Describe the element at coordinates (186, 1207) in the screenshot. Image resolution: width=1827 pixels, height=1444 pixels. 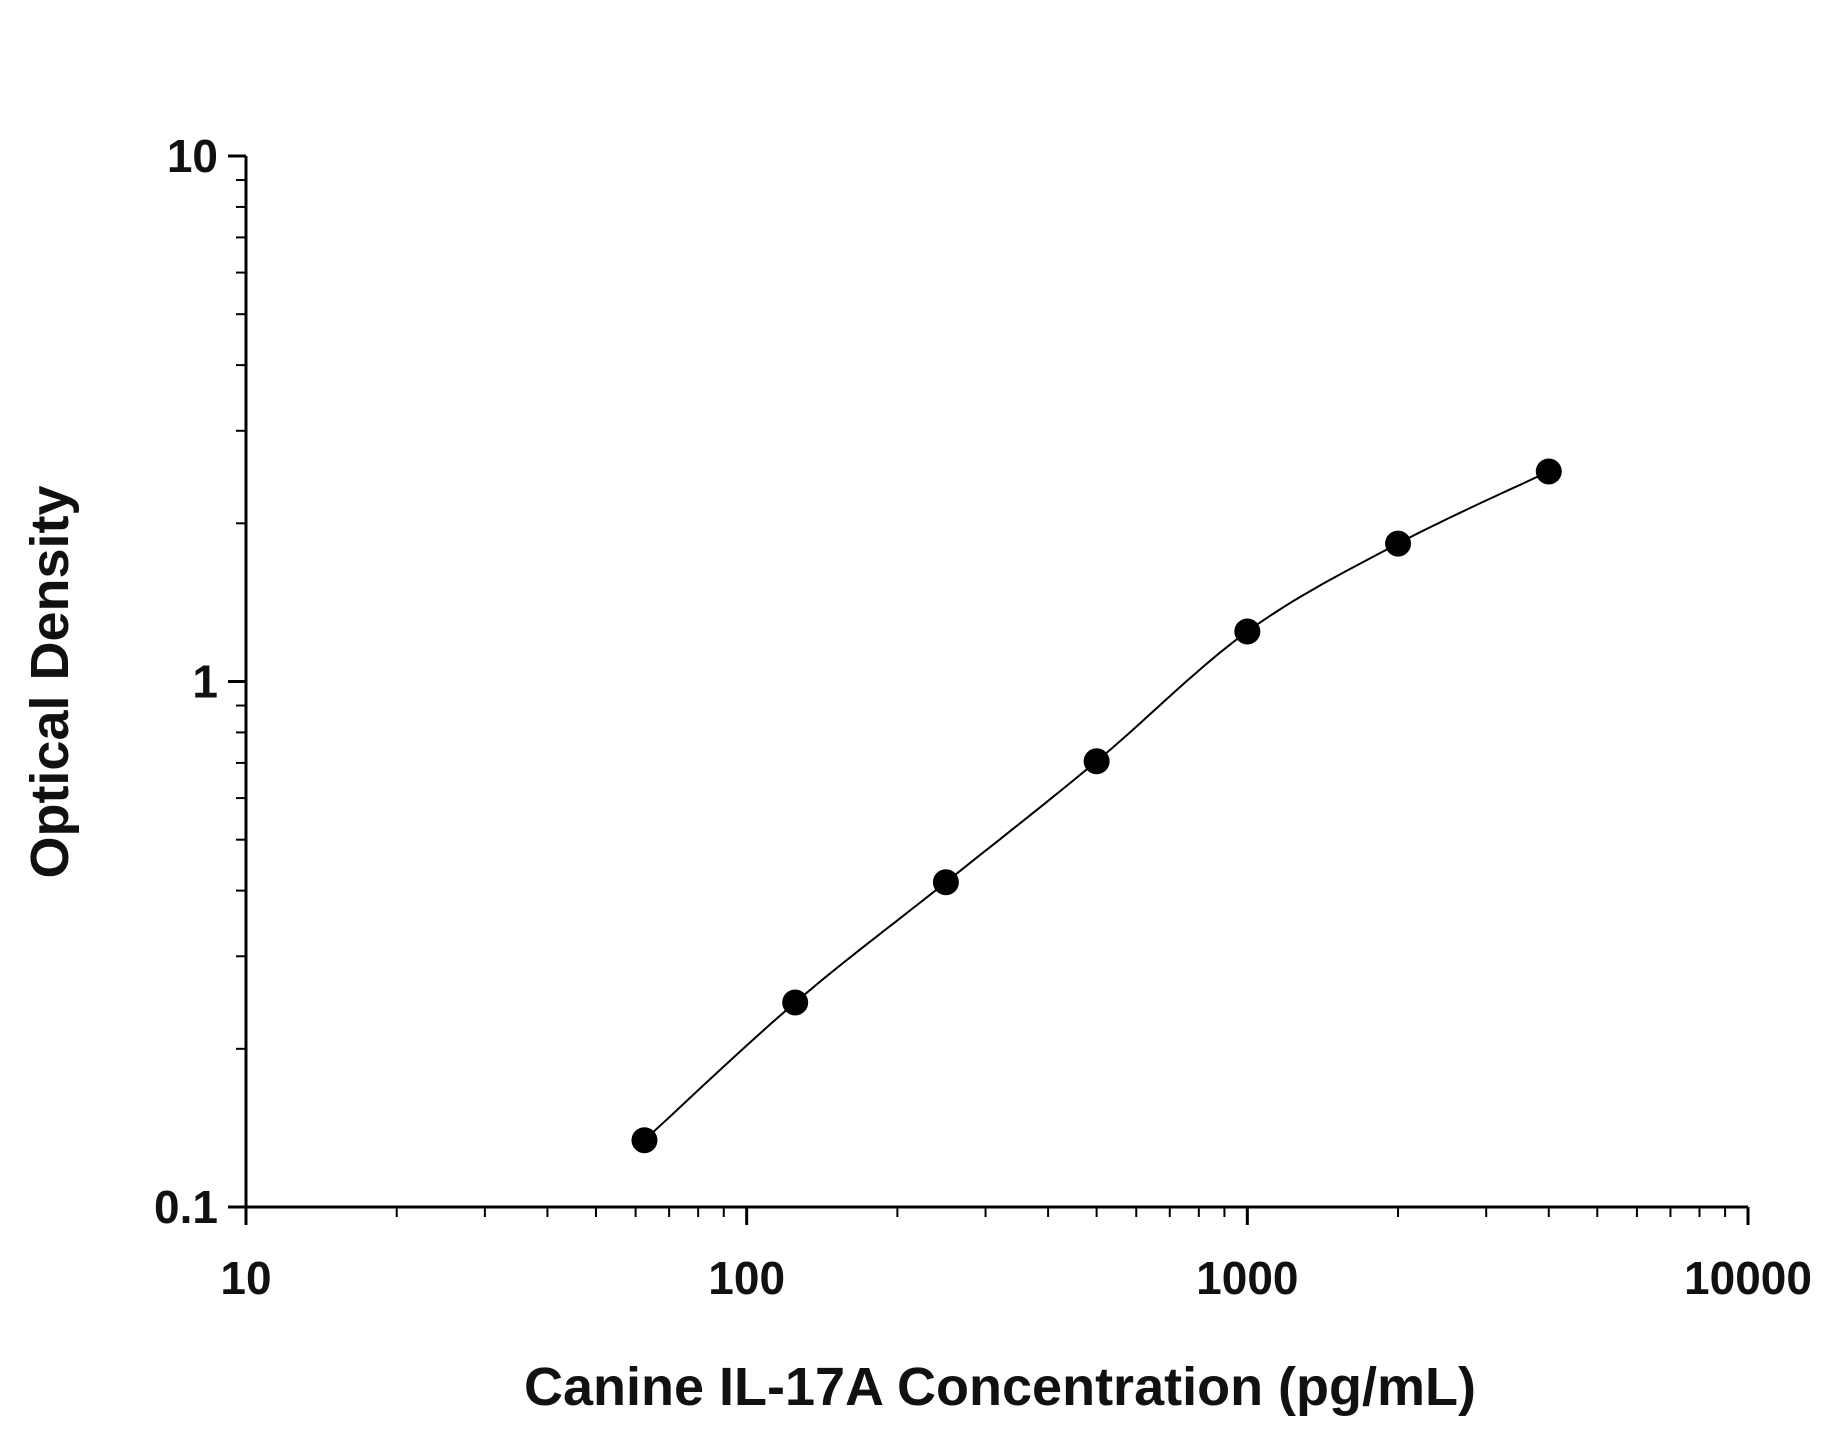
I see `y-tick-label: 0.1` at that location.